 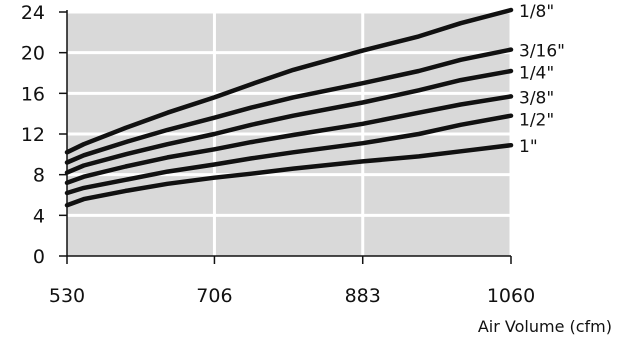 I want to click on x-tick-label: 1060, so click(x=511, y=296).